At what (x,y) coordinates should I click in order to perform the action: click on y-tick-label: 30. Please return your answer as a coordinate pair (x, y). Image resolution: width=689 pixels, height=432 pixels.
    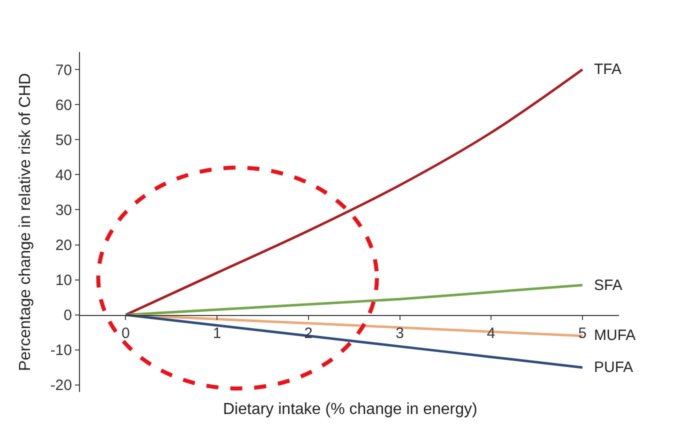
    Looking at the image, I should click on (63, 210).